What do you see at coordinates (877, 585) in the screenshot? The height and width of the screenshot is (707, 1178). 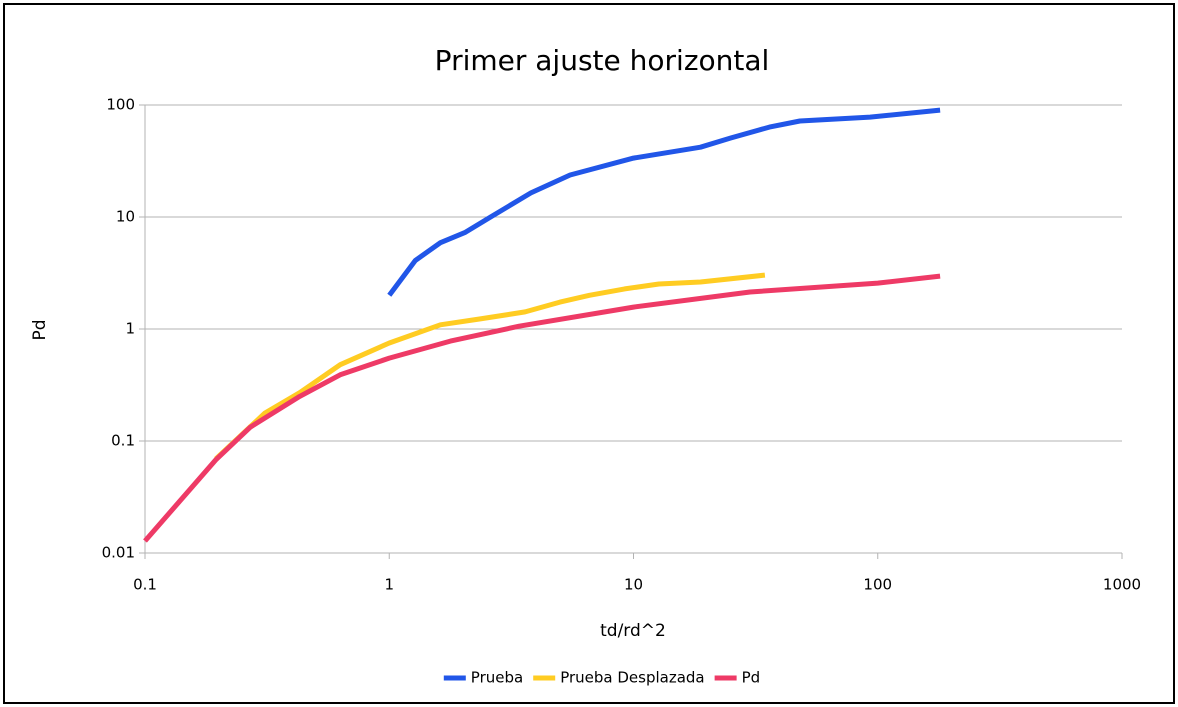 I see `x-tick-label: 100` at bounding box center [877, 585].